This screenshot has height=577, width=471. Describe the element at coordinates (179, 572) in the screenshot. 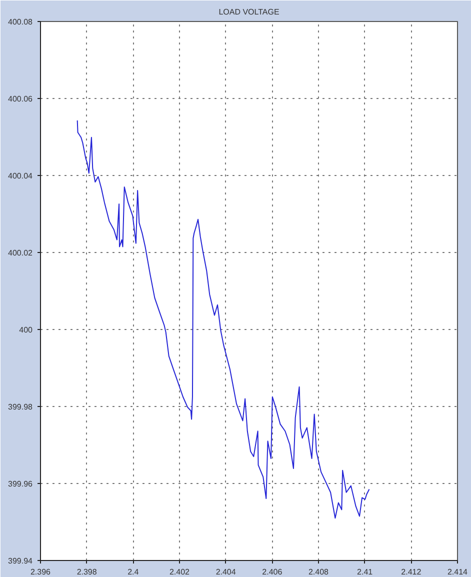

I see `x-tick-label: 2.402` at that location.